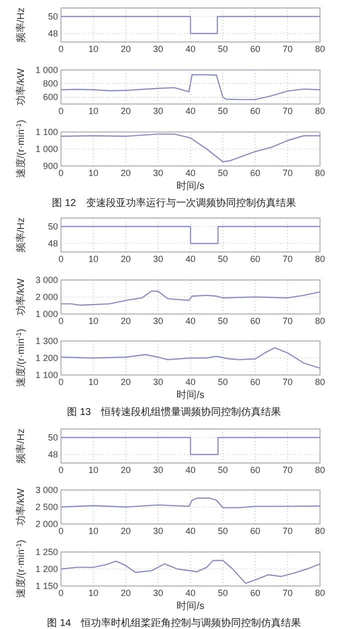  Describe the element at coordinates (46, 490) in the screenshot. I see `y-tick-label: 3 000` at that location.